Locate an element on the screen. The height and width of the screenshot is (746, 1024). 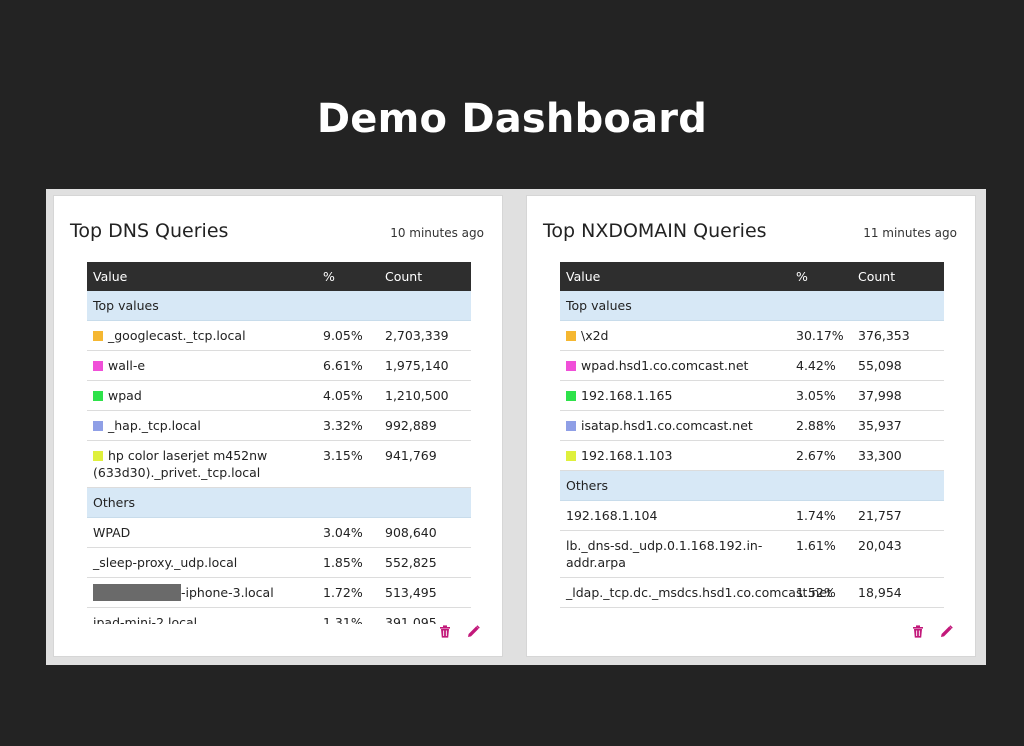
table-row: _googlecast._tcp.local 9.05% 2,703,339 is located at coordinates (279, 335).